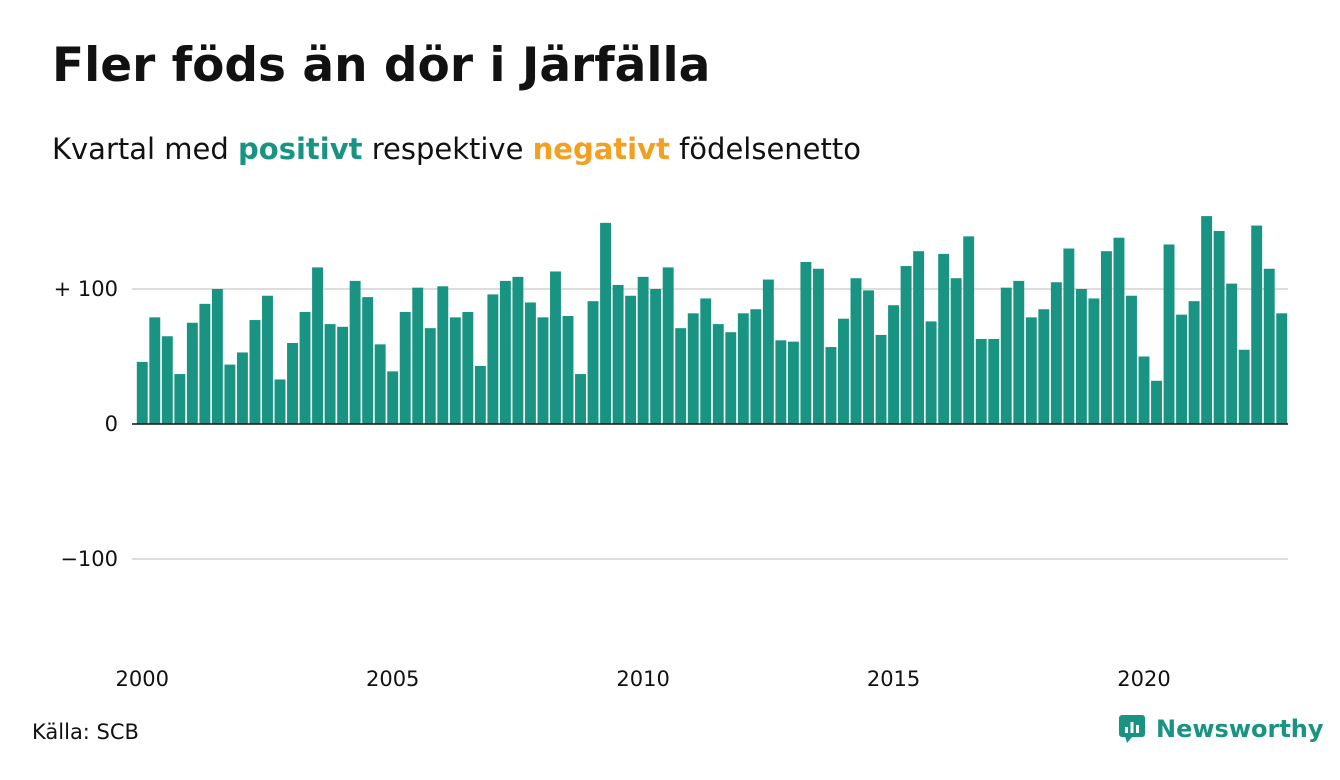 The image size is (1340, 780). I want to click on x-tick-label: 2010, so click(642, 679).